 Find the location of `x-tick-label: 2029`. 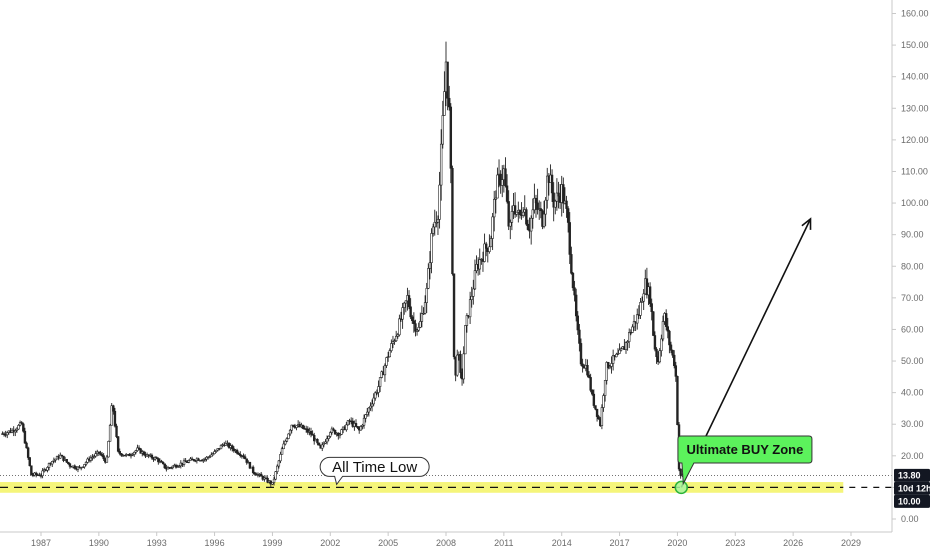

x-tick-label: 2029 is located at coordinates (851, 543).